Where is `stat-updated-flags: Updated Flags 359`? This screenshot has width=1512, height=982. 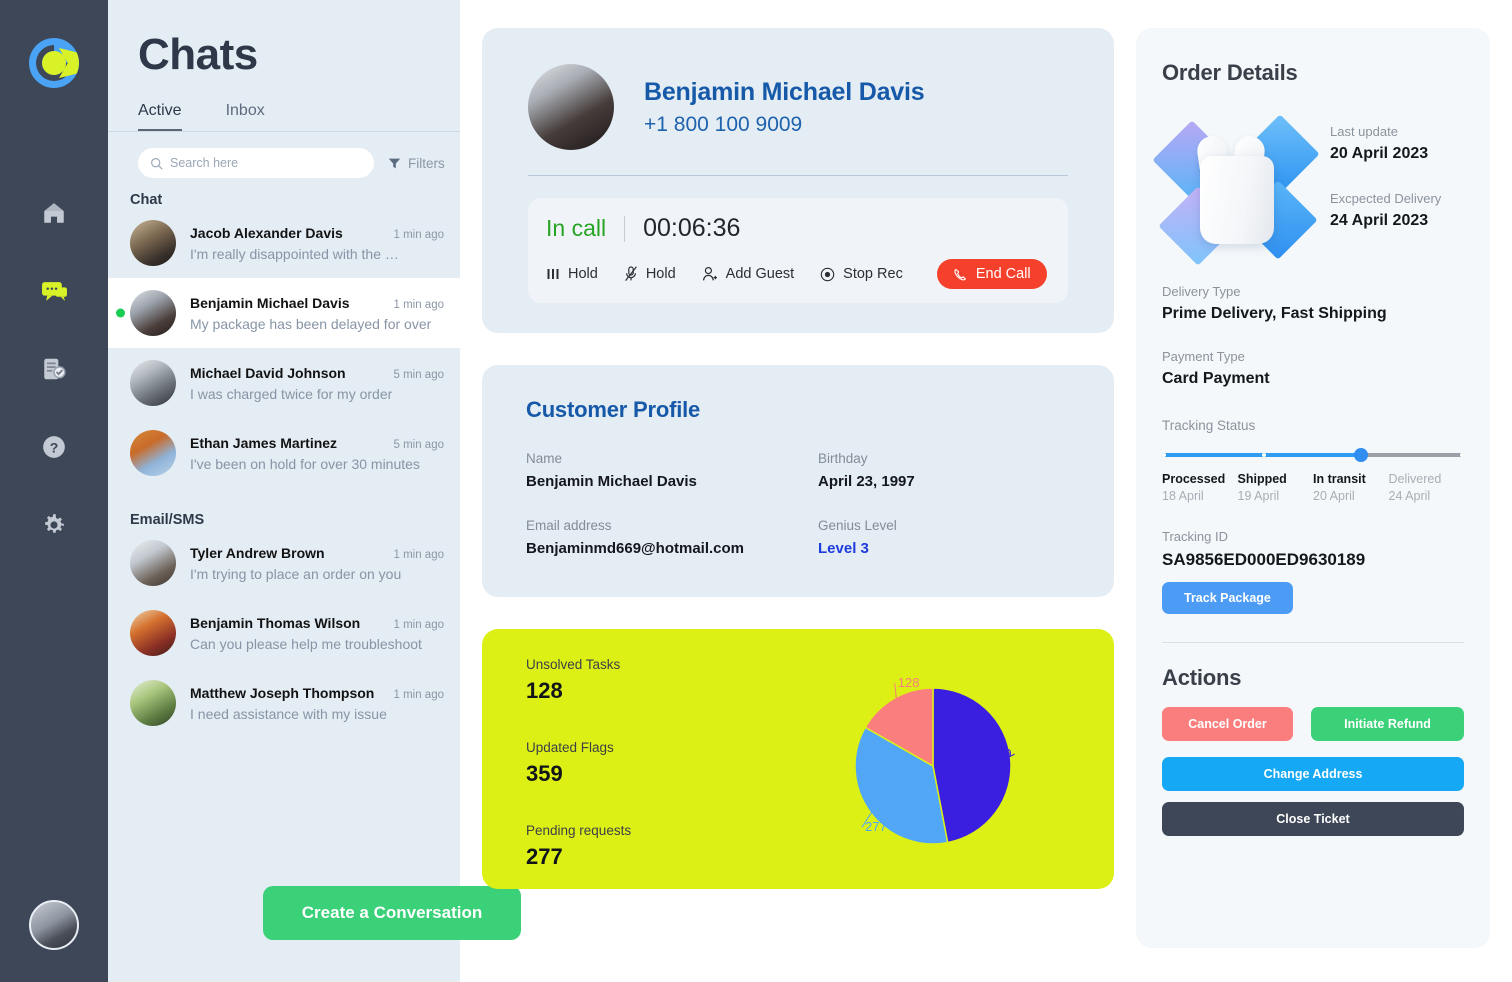
stat-updated-flags: Updated Flags 359 is located at coordinates (820, 763).